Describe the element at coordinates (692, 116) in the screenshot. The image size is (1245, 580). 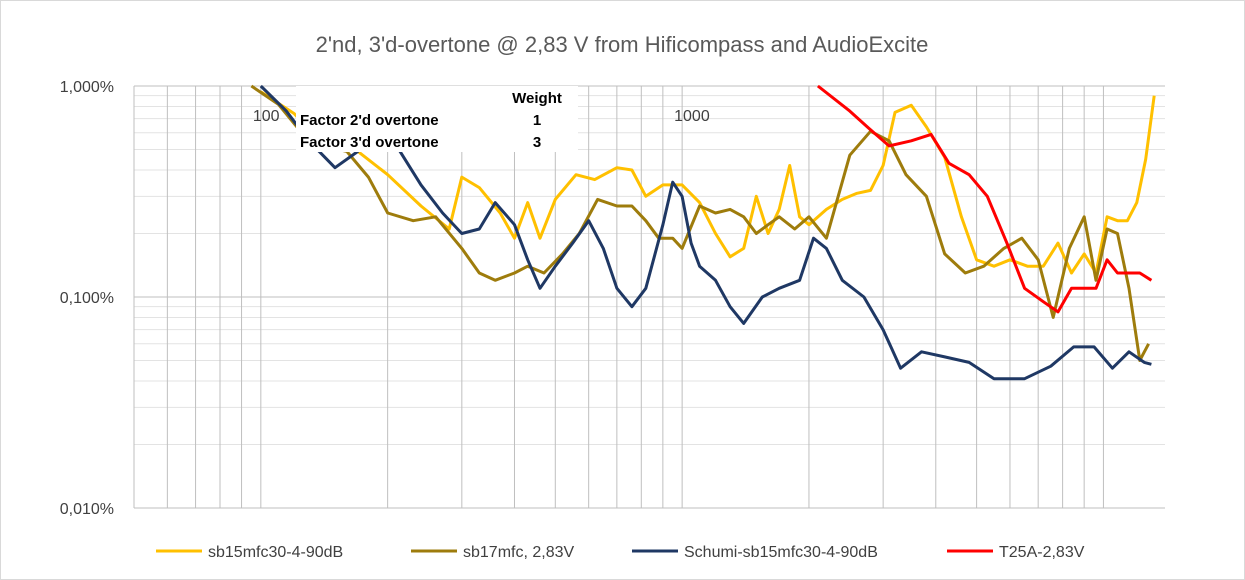
I see `x-tick-label: 1000` at that location.